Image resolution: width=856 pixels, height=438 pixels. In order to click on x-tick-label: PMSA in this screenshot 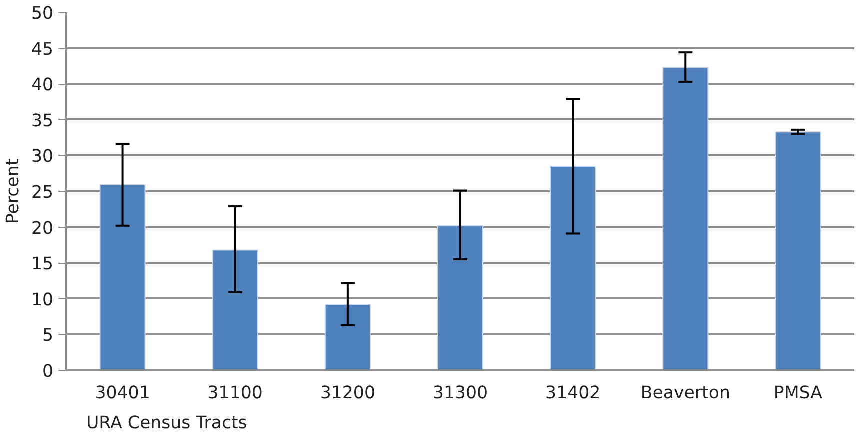, I will do `click(798, 394)`.